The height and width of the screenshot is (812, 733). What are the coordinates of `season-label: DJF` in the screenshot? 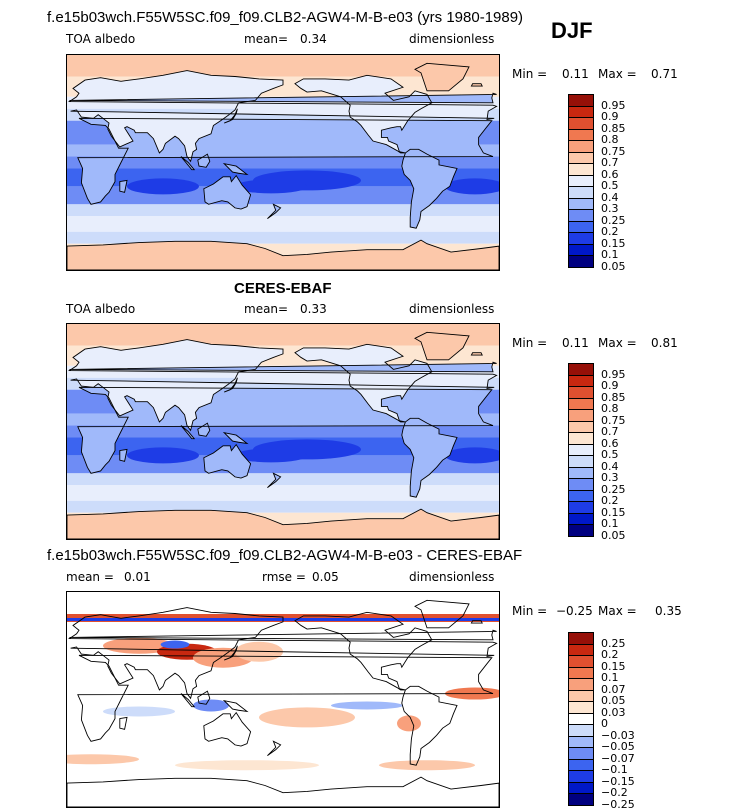 It's located at (572, 30).